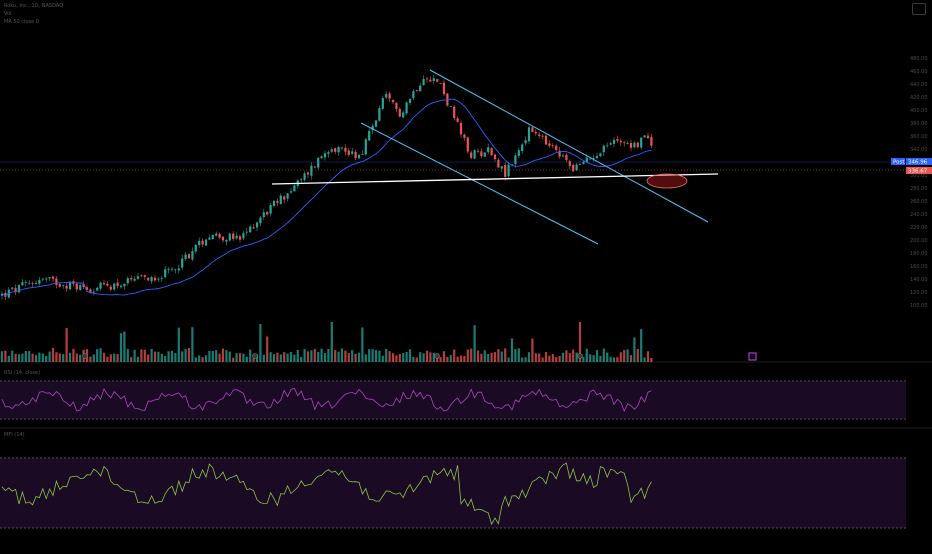 This screenshot has height=554, width=932. I want to click on channel-lower-line, so click(479, 183).